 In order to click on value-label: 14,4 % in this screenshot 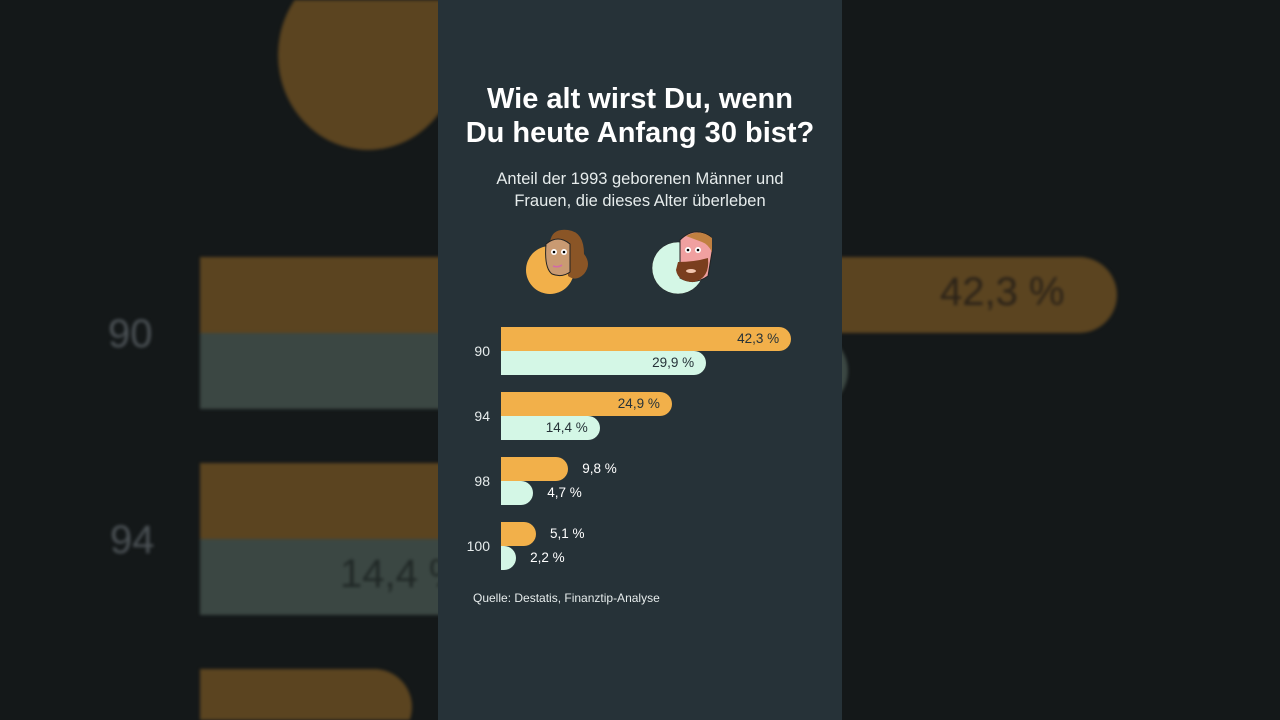, I will do `click(566, 427)`.